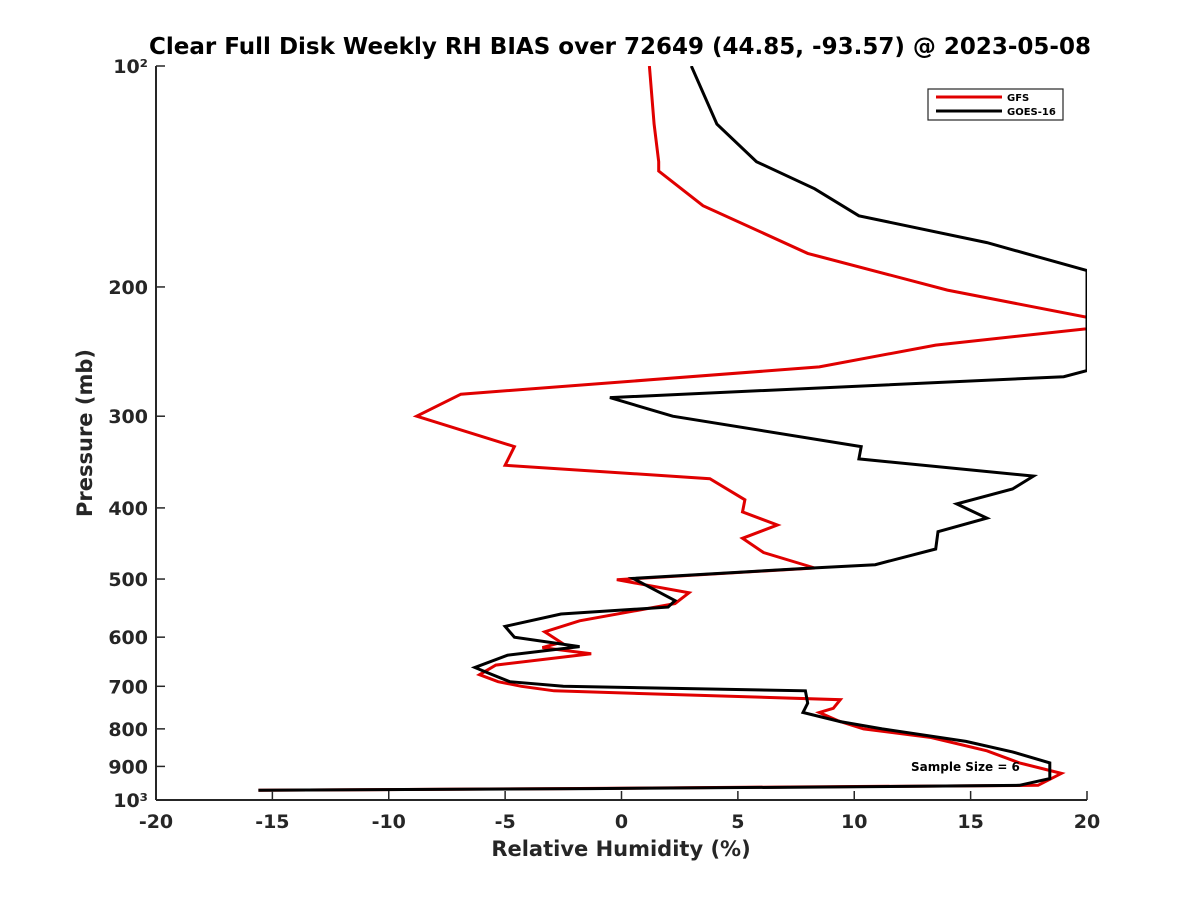 This screenshot has height=900, width=1200. Describe the element at coordinates (1018, 98) in the screenshot. I see `legend-label-gfs: GFS` at that location.